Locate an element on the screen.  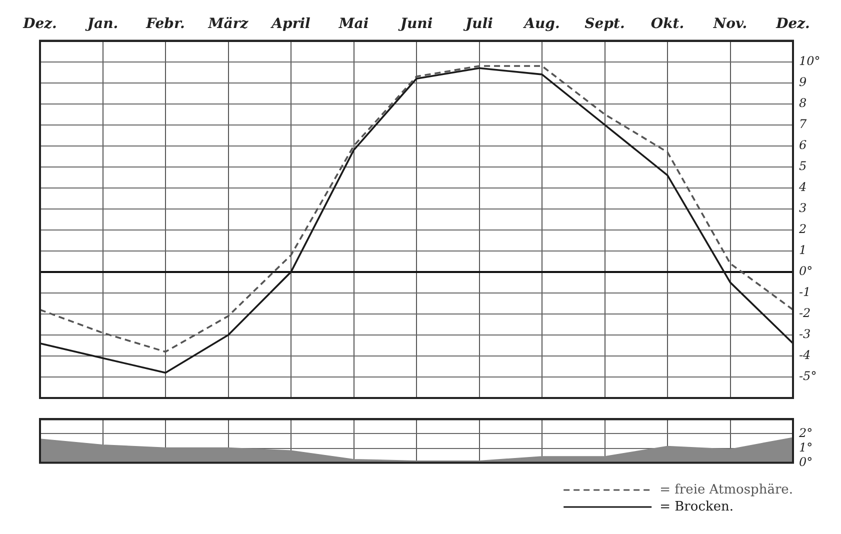
y-tick-label: 2 is located at coordinates (802, 229).